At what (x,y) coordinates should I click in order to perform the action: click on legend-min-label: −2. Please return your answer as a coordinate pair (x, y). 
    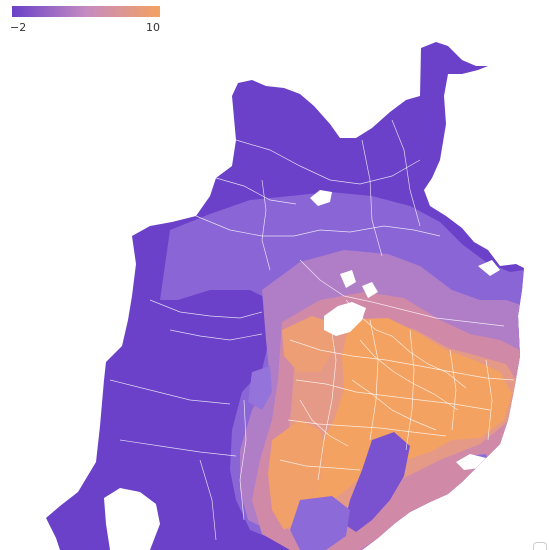
    Looking at the image, I should click on (18, 27).